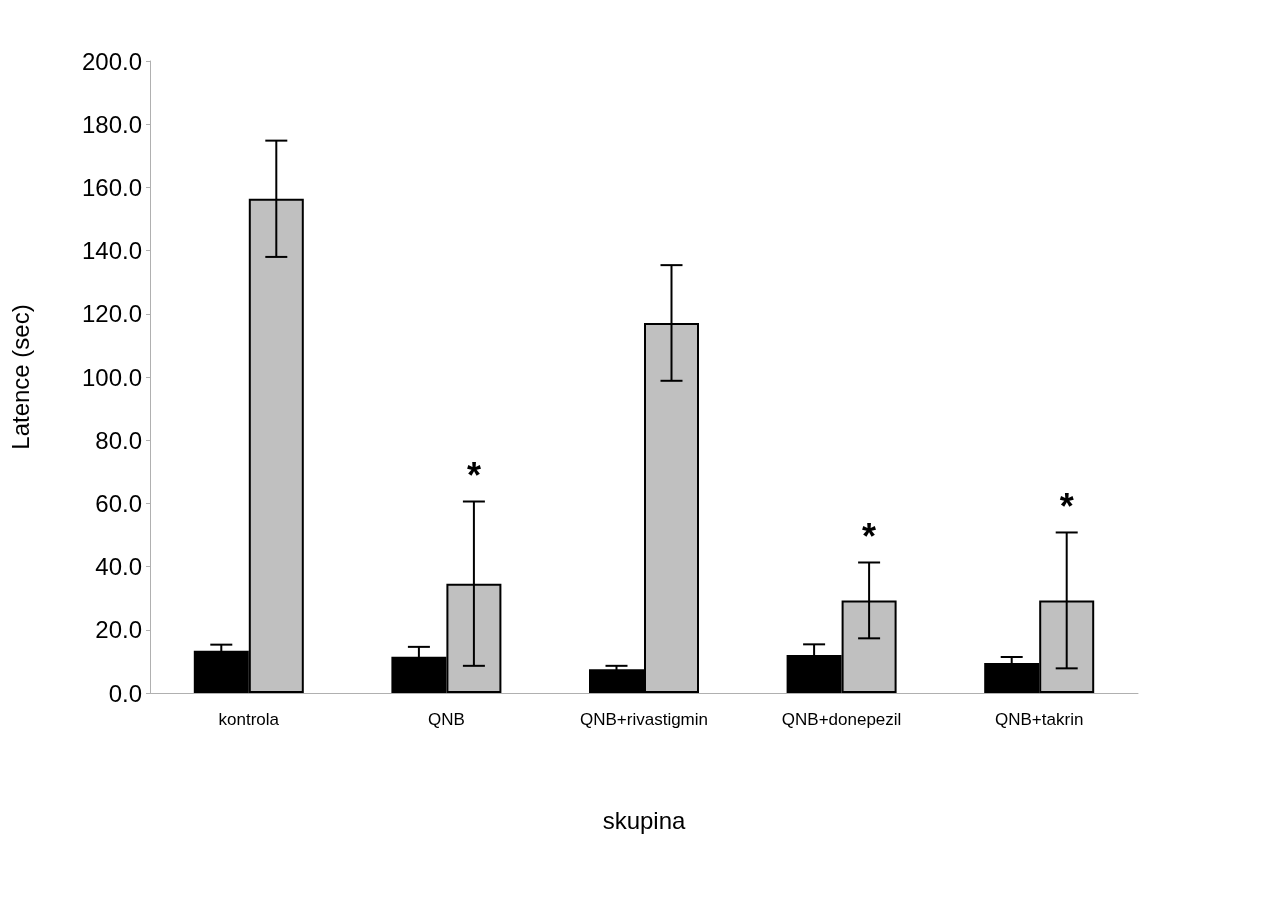 The height and width of the screenshot is (922, 1288). What do you see at coordinates (644, 820) in the screenshot?
I see `x-axis-title: skupina` at bounding box center [644, 820].